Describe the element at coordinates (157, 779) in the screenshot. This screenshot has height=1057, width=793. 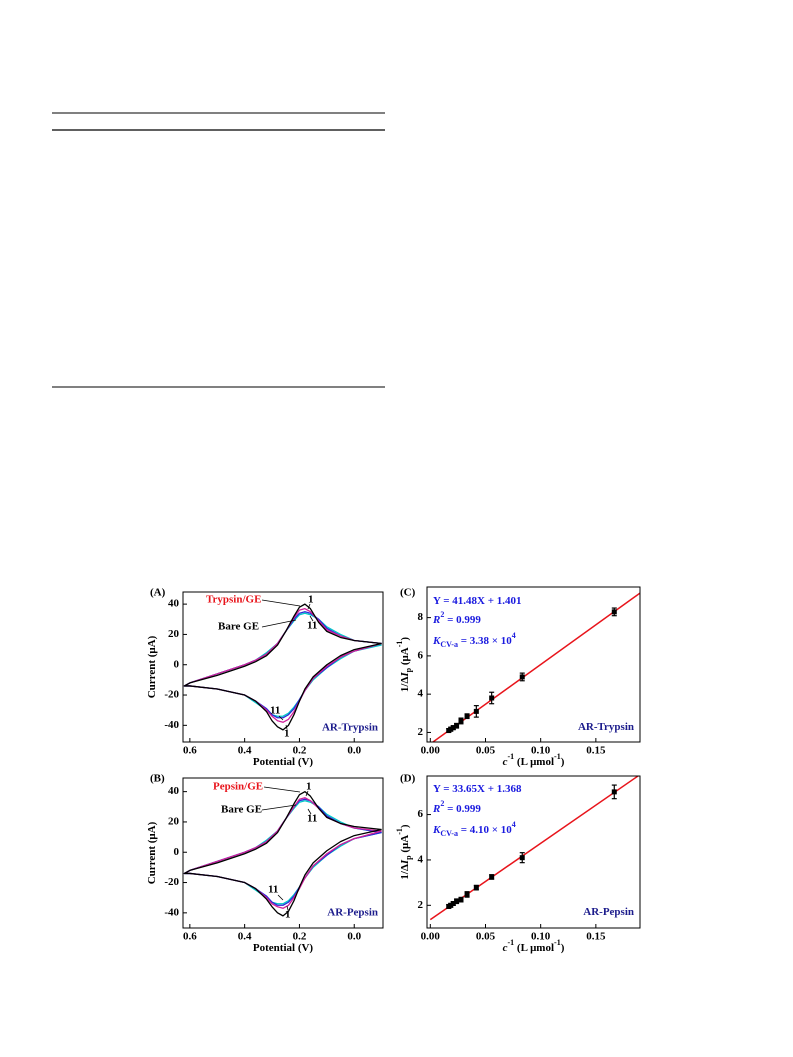
I see `panel-label: (B)` at that location.